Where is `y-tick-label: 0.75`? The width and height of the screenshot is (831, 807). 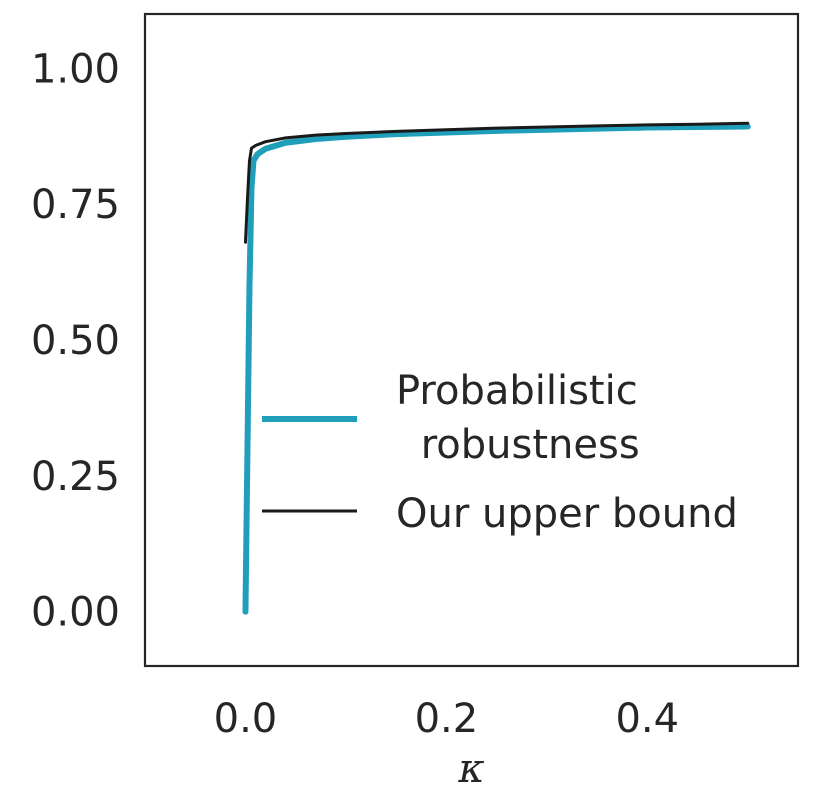
y-tick-label: 0.75 is located at coordinates (75, 205).